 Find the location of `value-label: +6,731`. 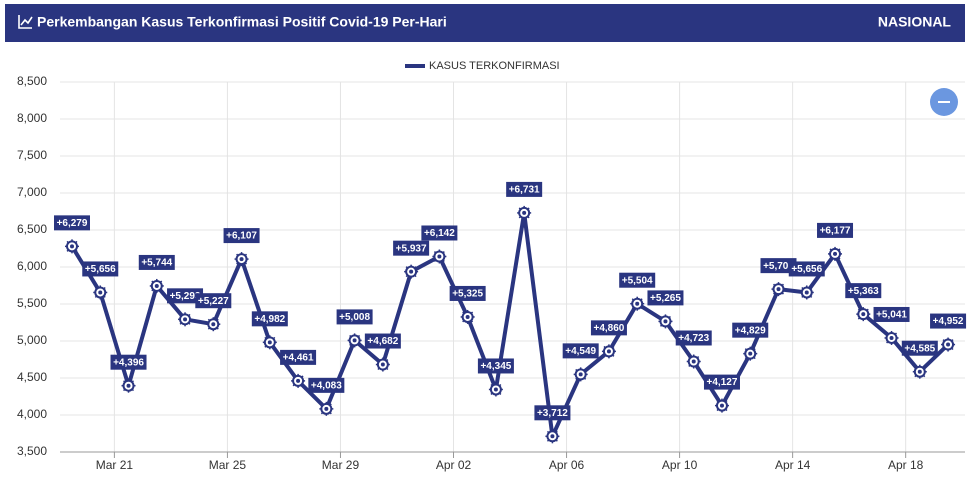

value-label: +6,731 is located at coordinates (524, 189).